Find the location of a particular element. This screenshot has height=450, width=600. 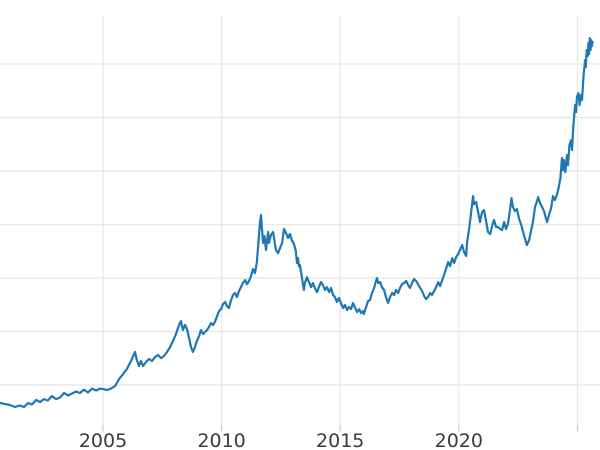

x-axis-ticks is located at coordinates (340, 428).